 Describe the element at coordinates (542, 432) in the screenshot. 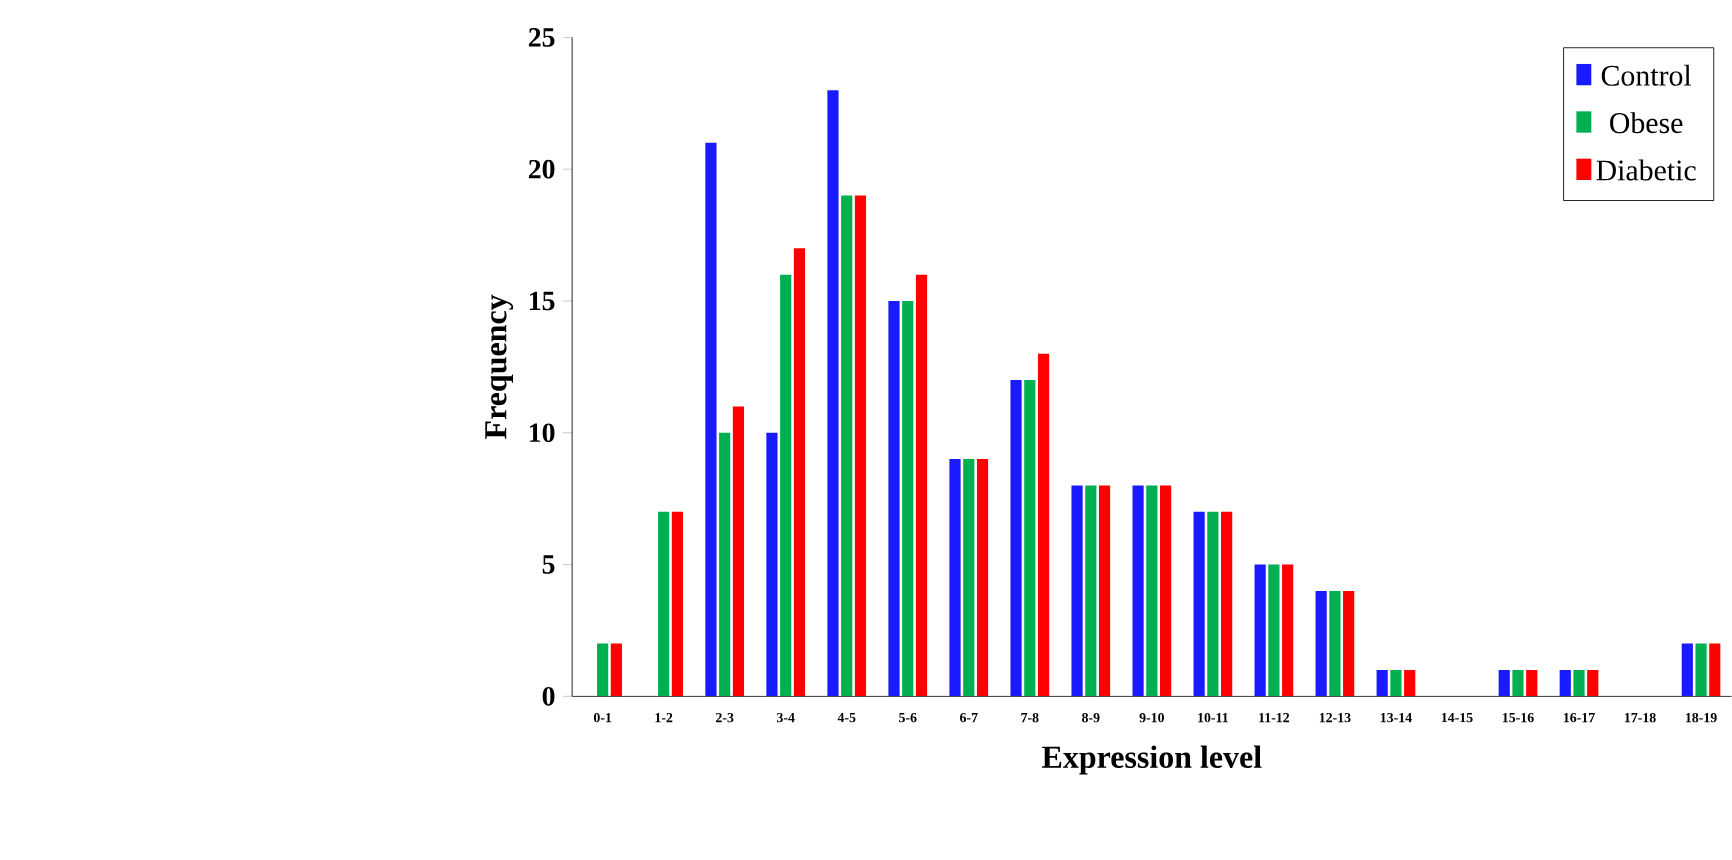

I see `y-tick-label: 10` at that location.